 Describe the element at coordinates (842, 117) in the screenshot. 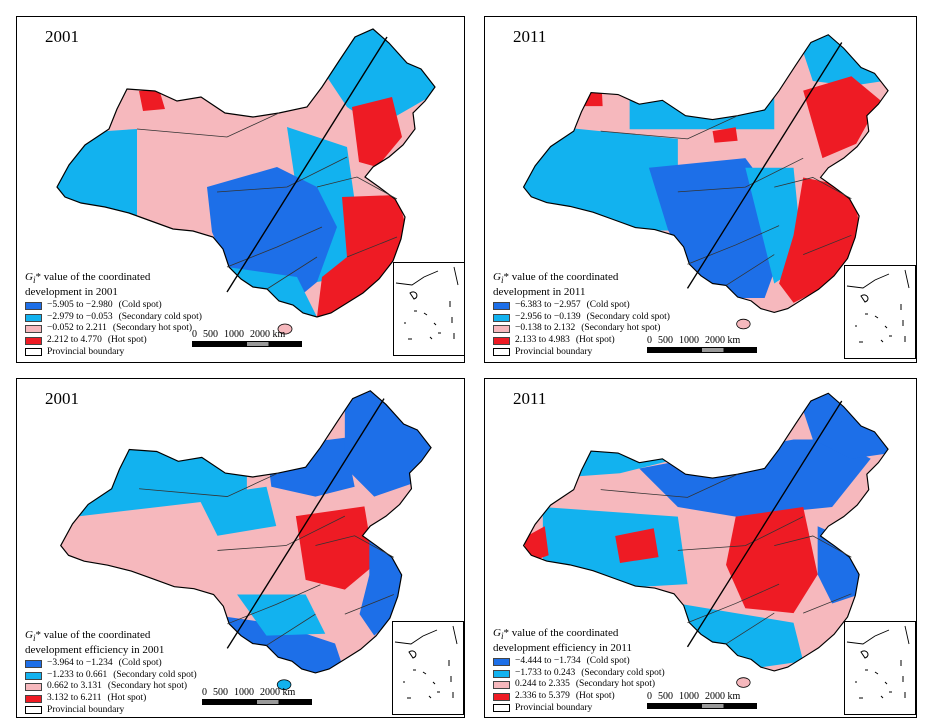

I see `region-hot-northeast` at that location.